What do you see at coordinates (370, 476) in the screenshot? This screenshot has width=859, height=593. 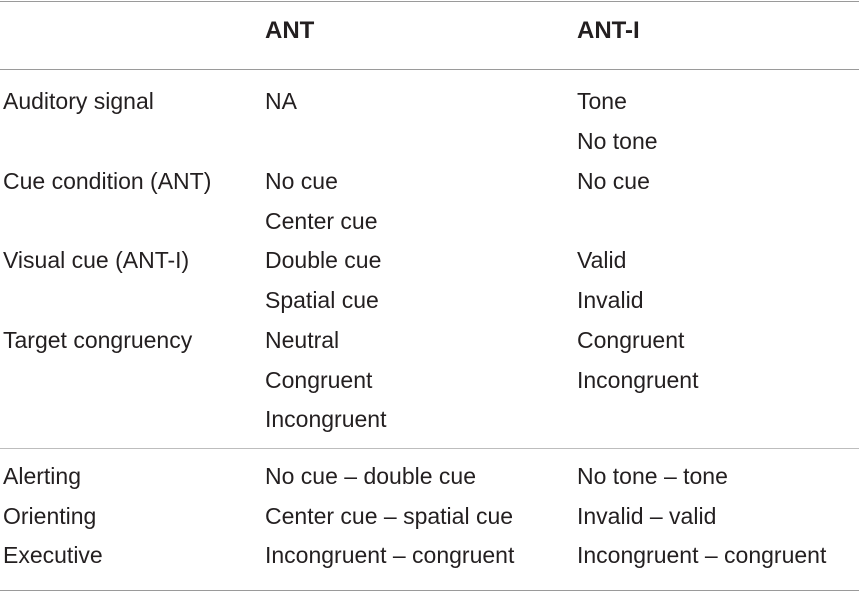 I see `cell-ant: No cue – double cue` at bounding box center [370, 476].